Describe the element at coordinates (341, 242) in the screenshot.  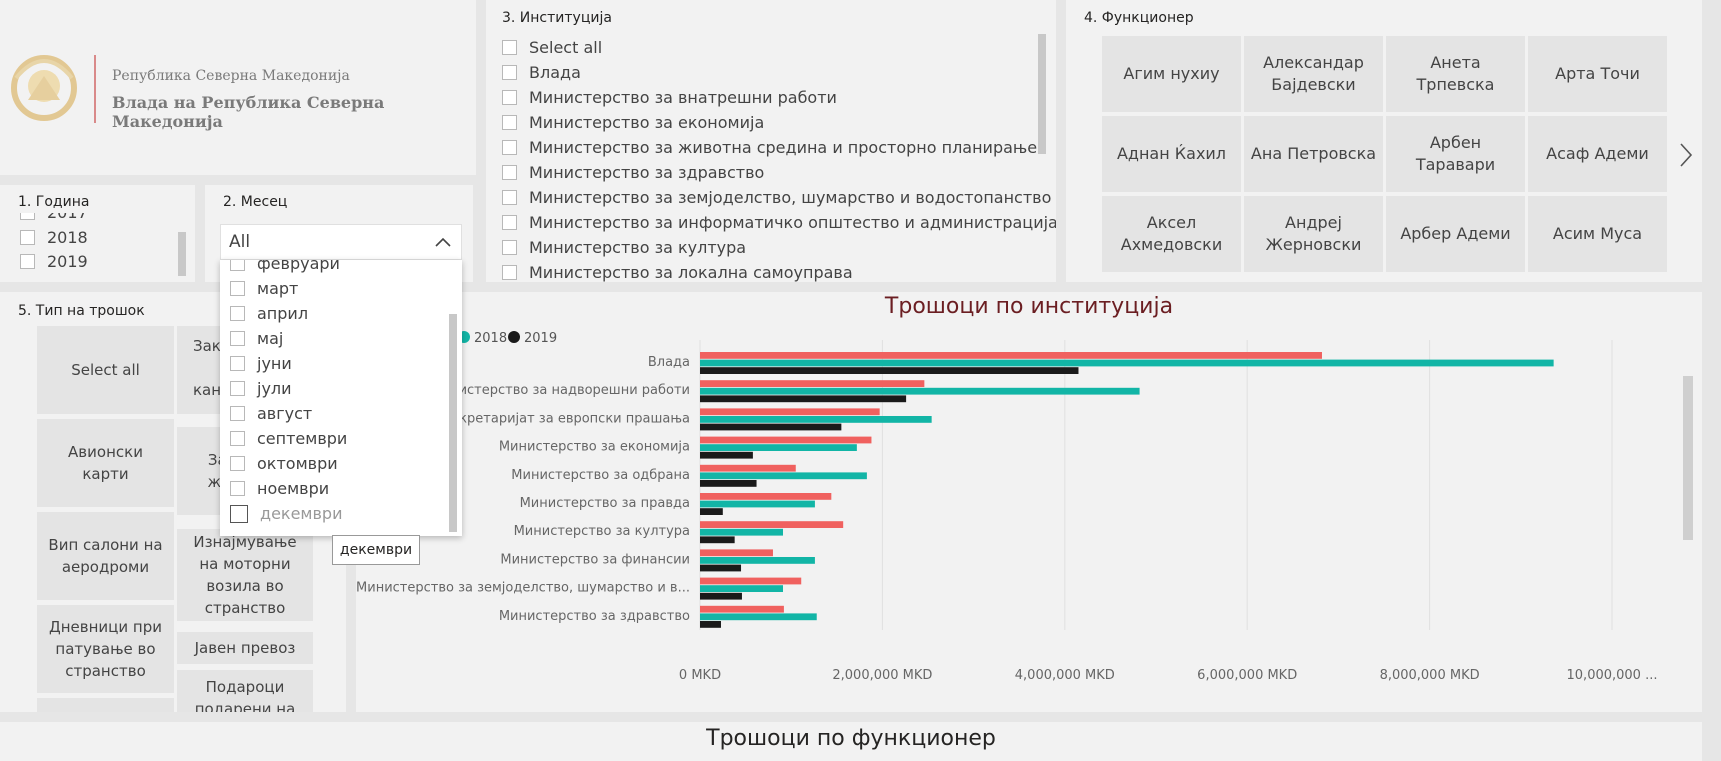
I see `month-dropdown: All` at that location.